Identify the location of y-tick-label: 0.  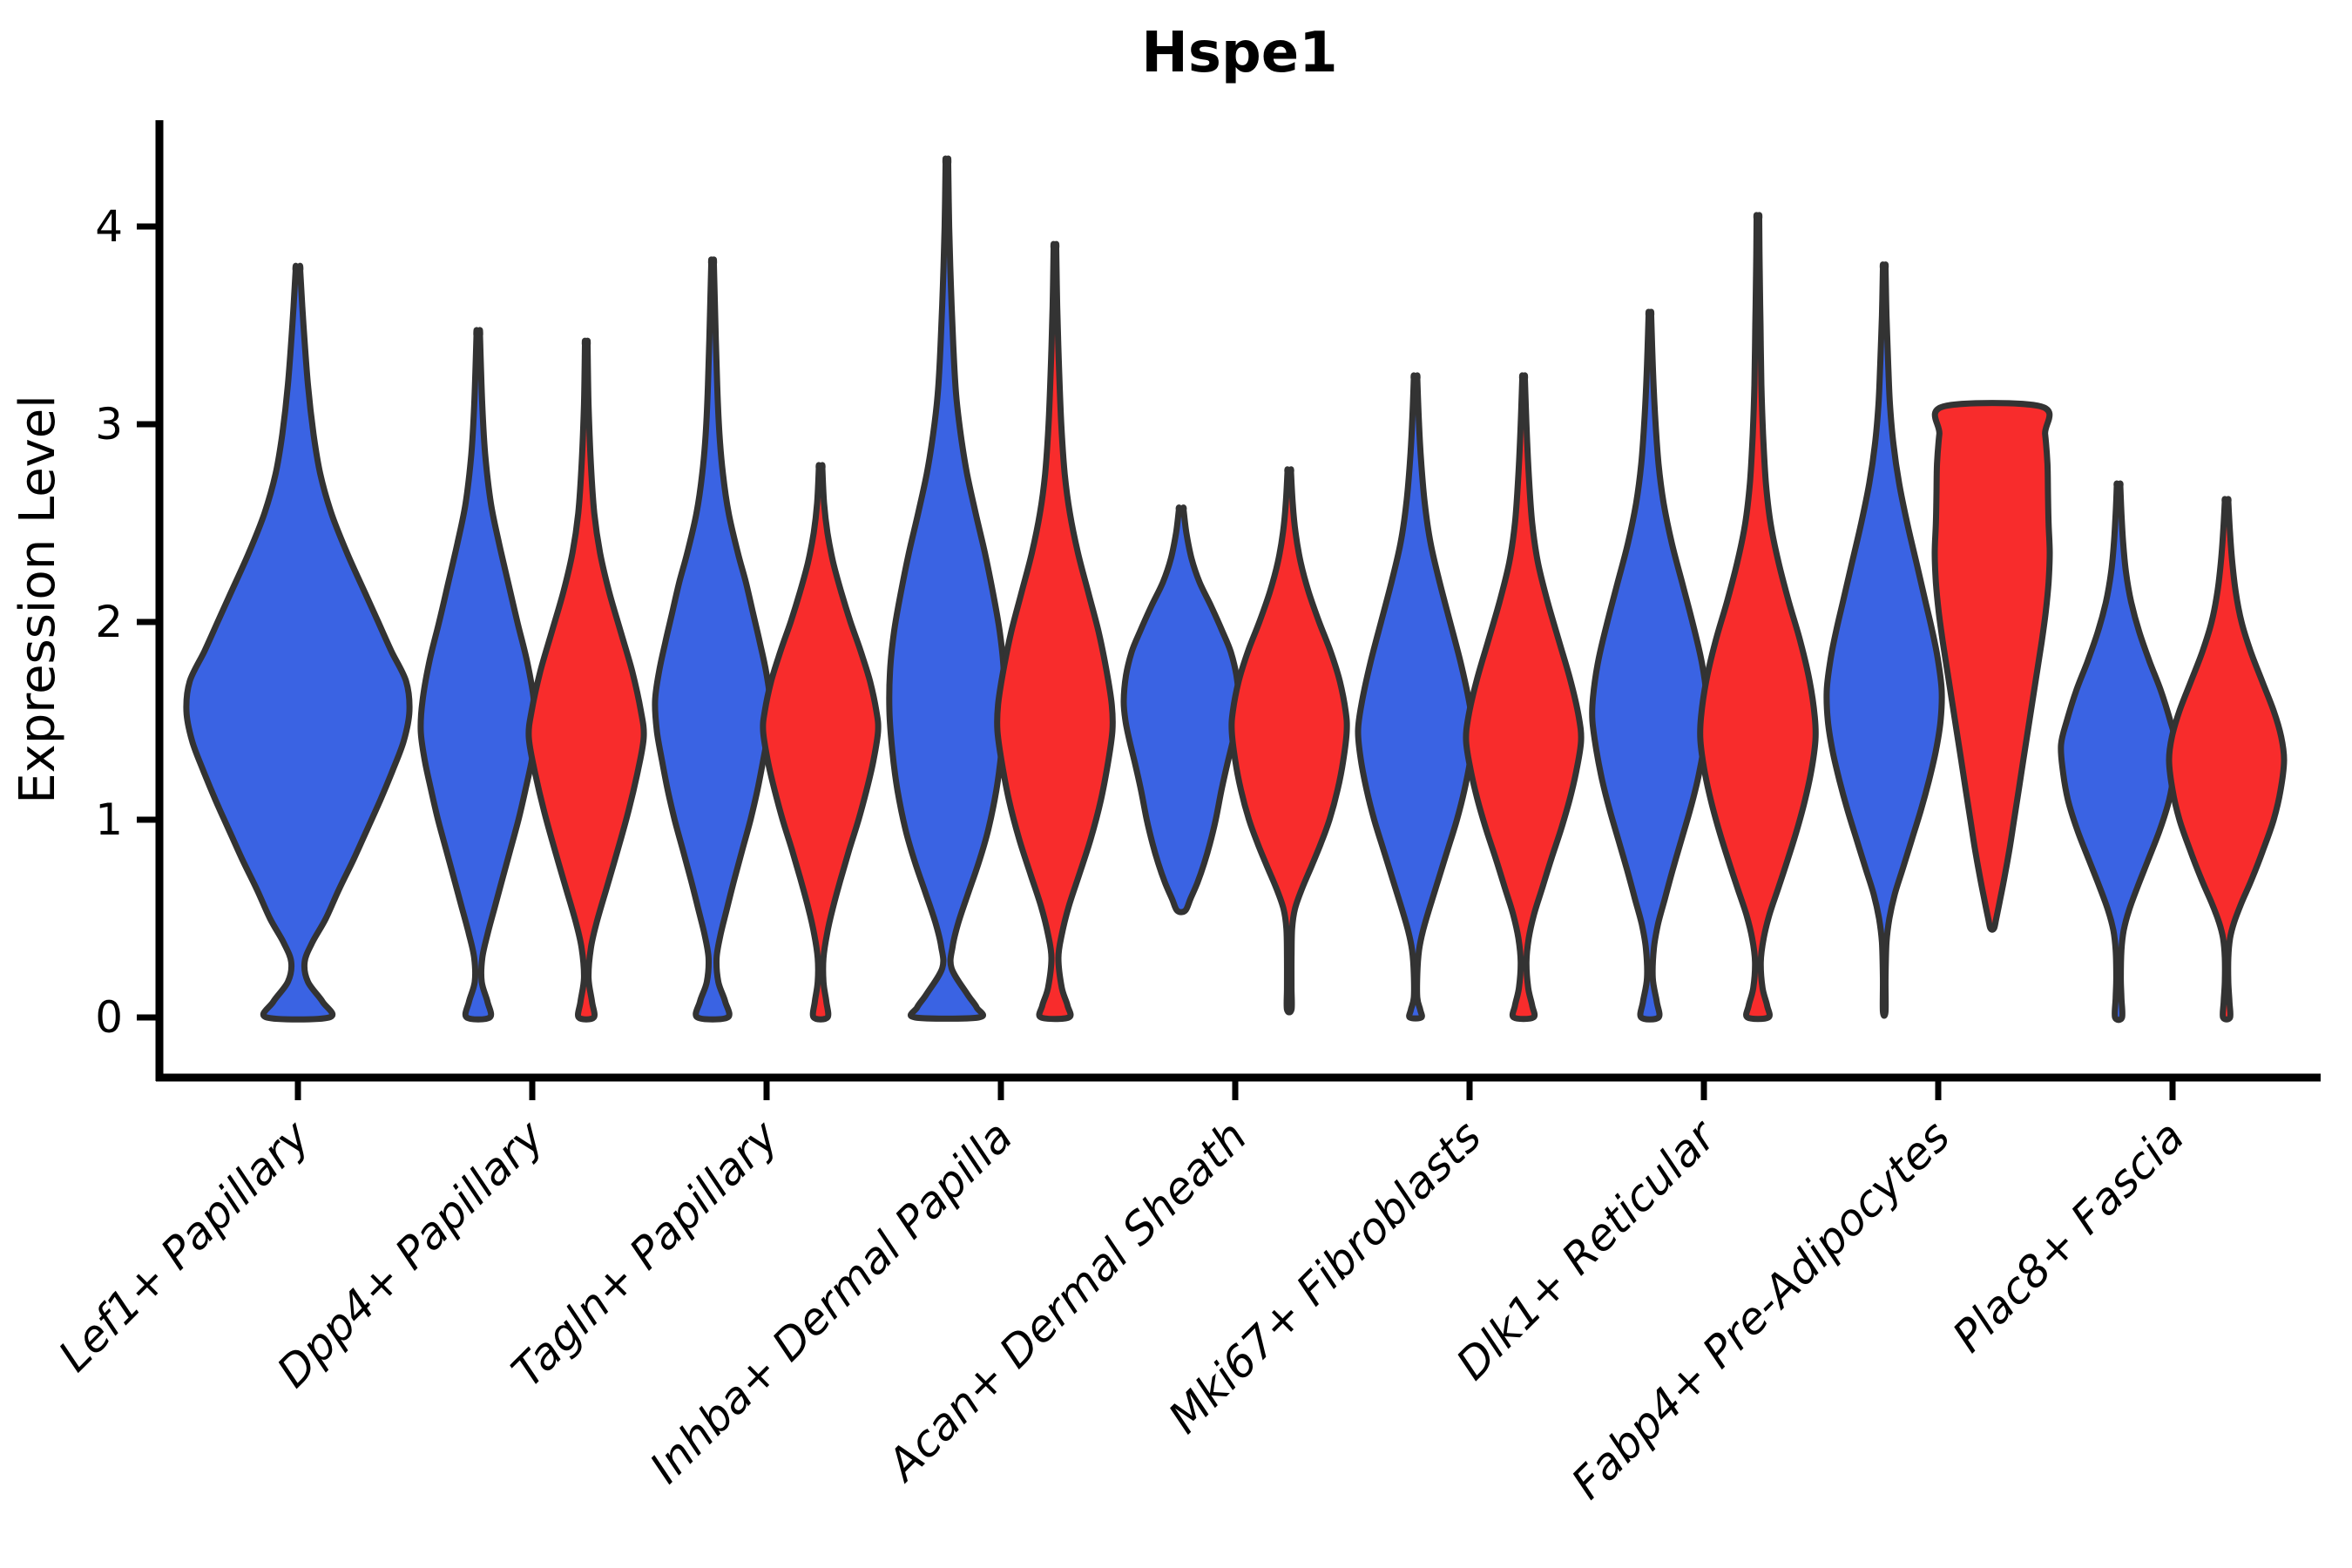
(109, 1017).